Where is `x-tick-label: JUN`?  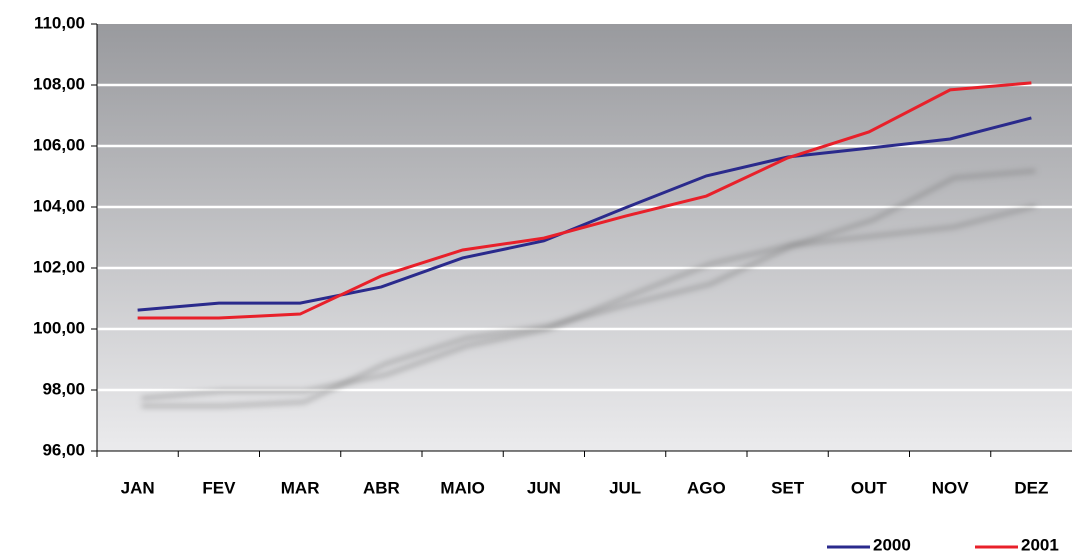 x-tick-label: JUN is located at coordinates (544, 487).